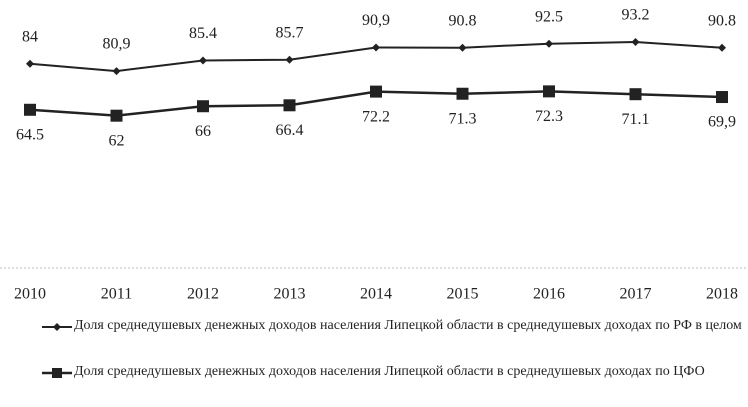  I want to click on x-tick-label: 2018, so click(722, 294).